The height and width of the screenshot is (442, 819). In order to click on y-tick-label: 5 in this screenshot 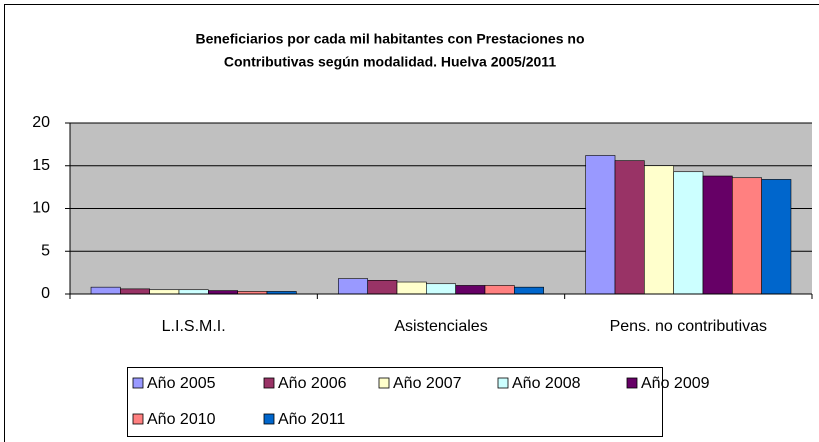, I will do `click(45, 250)`.